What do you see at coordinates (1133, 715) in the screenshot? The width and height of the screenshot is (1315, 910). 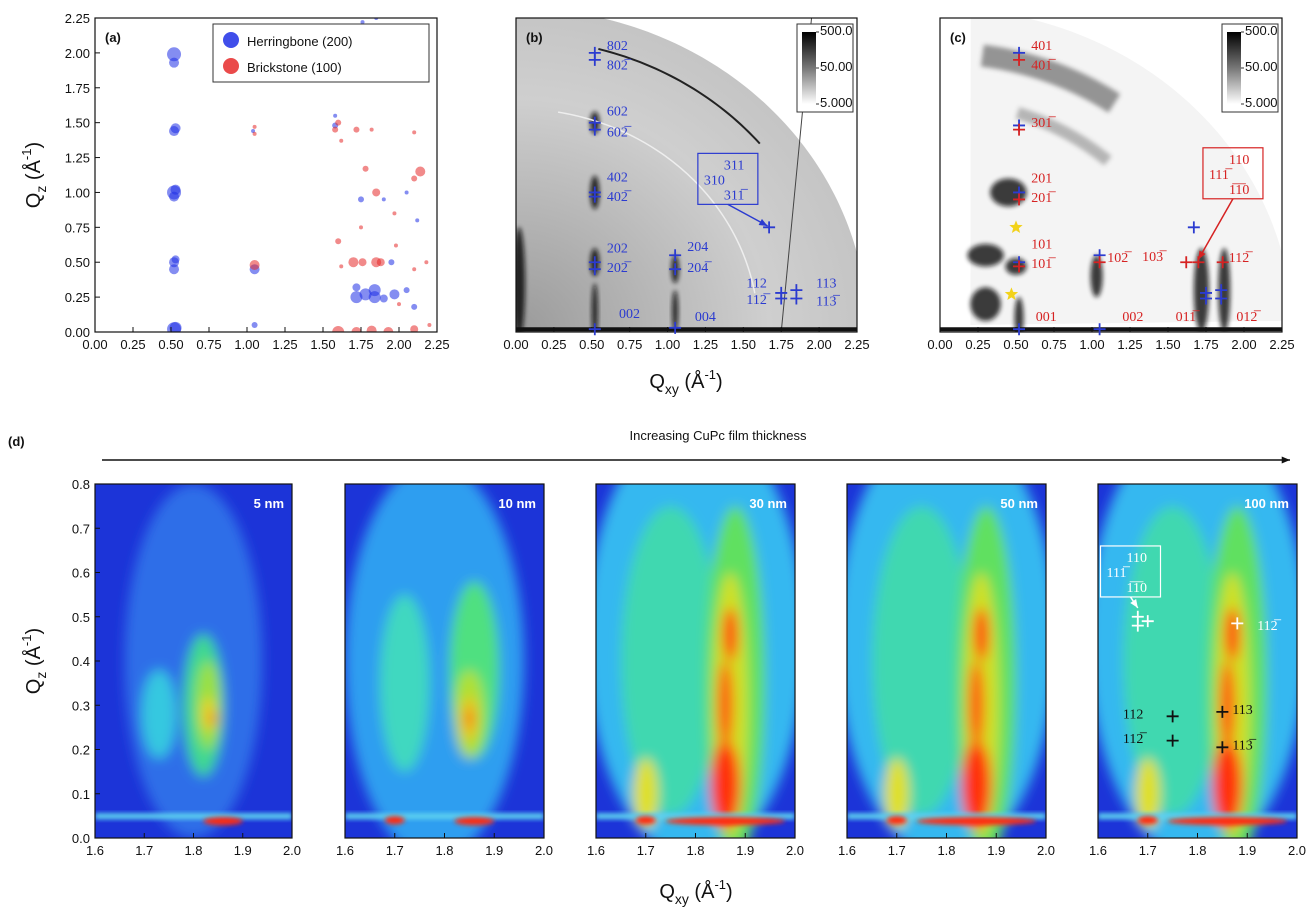 I see `reflection-label: 112` at bounding box center [1133, 715].